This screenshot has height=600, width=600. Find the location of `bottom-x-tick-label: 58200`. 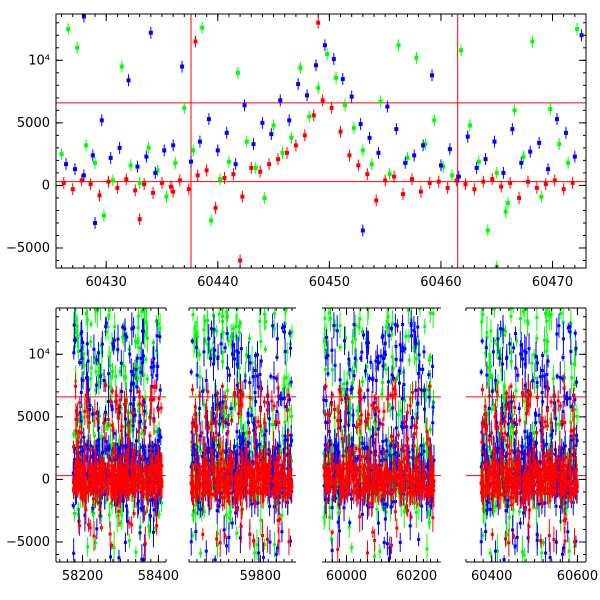

bottom-x-tick-label: 58200 is located at coordinates (82, 576).